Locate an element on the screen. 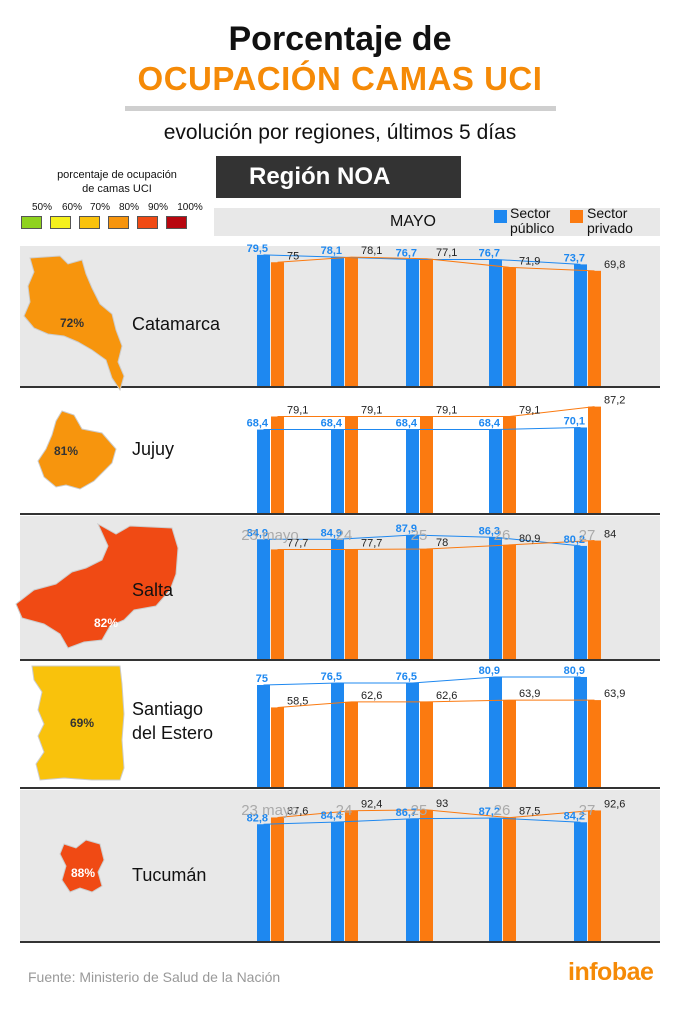 This screenshot has height=1024, width=680. legend-private-label: Sector privado is located at coordinates (610, 221).